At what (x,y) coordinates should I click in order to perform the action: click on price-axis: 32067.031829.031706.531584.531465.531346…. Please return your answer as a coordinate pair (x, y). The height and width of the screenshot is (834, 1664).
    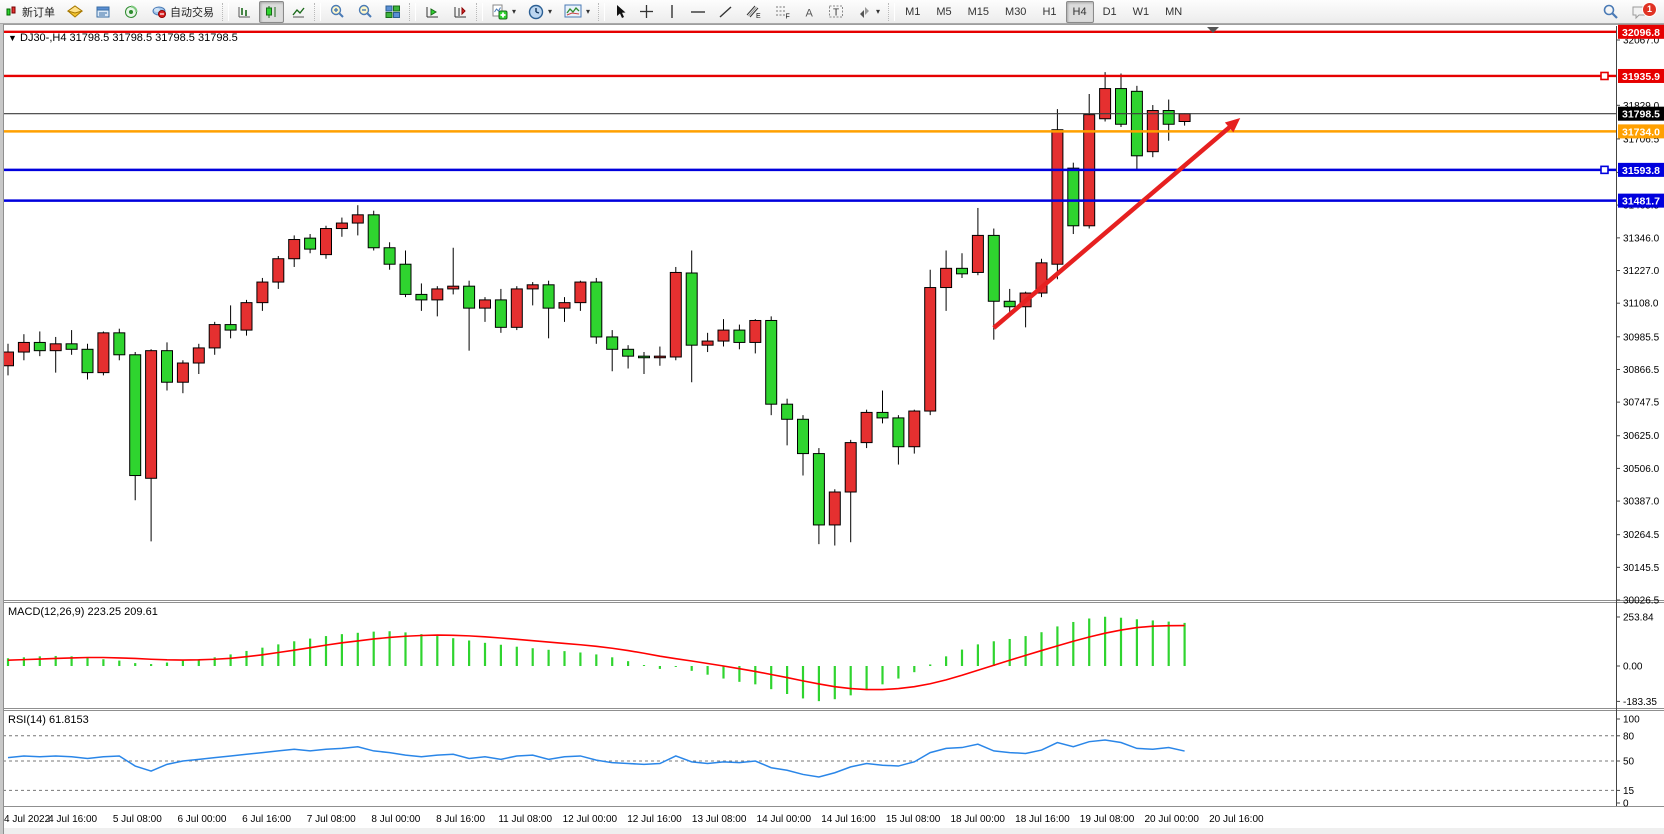
    Looking at the image, I should click on (1640, 315).